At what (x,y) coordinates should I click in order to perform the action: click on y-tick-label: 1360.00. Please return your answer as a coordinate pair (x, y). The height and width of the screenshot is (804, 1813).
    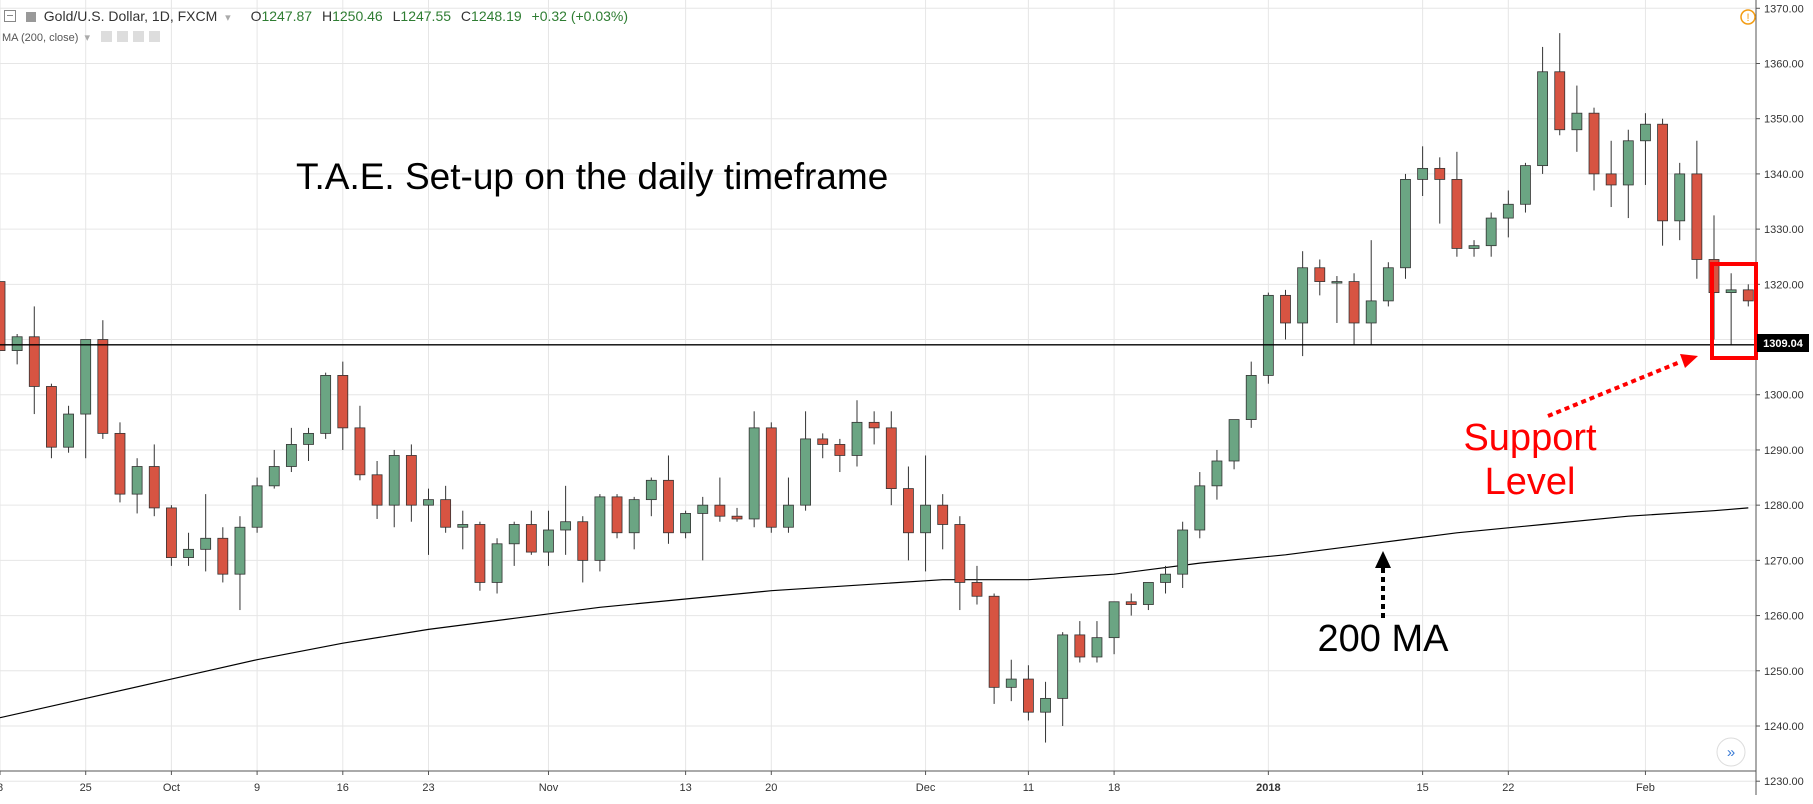
    Looking at the image, I should click on (1784, 64).